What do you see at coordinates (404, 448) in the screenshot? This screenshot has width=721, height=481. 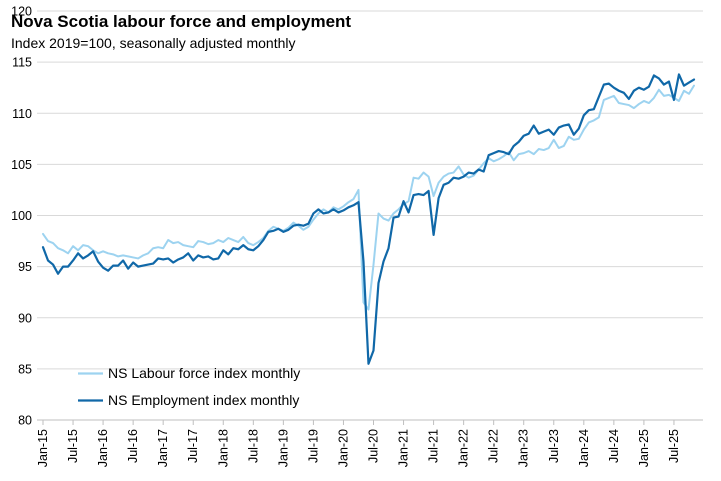 I see `x-tick-label: Jan-21` at bounding box center [404, 448].